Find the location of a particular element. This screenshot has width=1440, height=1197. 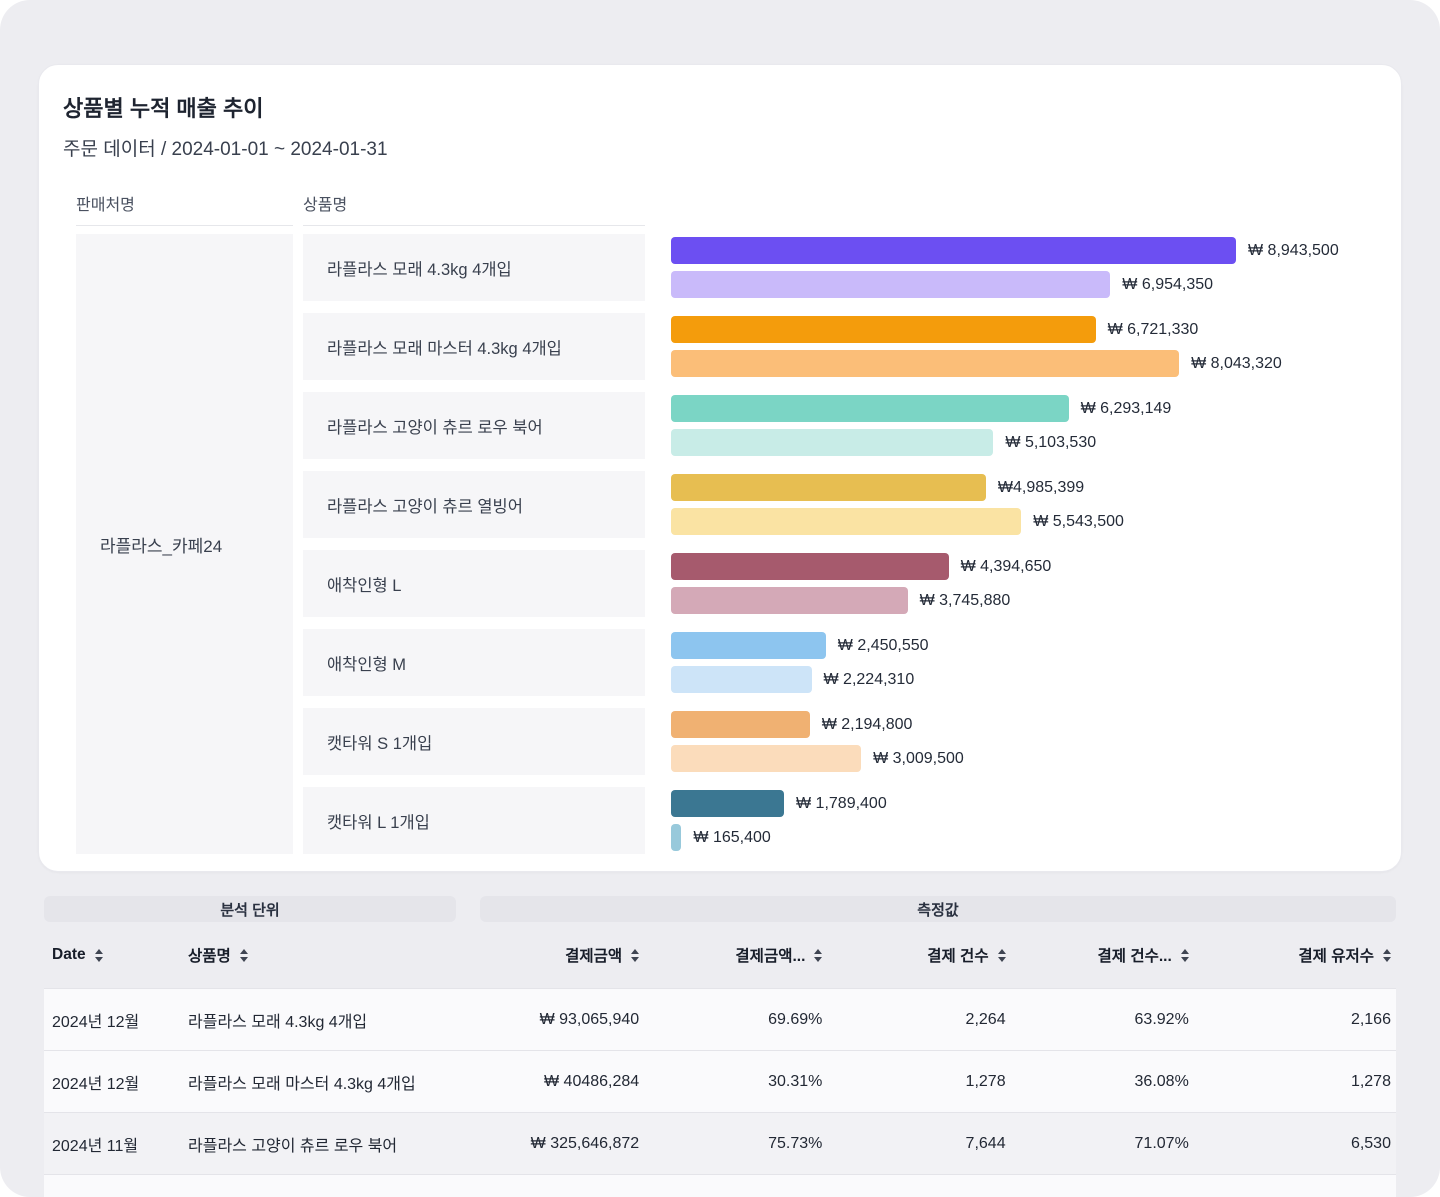

product-name-cell: 캣타워 S 1개입 is located at coordinates (474, 741).